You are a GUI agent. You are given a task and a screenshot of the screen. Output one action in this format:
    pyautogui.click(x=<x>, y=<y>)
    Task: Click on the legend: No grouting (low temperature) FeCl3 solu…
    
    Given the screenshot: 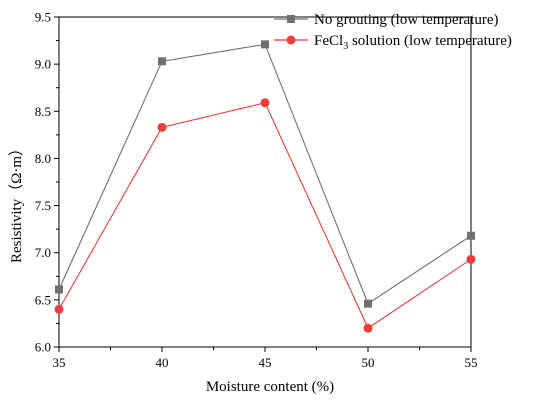 What is the action you would take?
    pyautogui.click(x=393, y=32)
    